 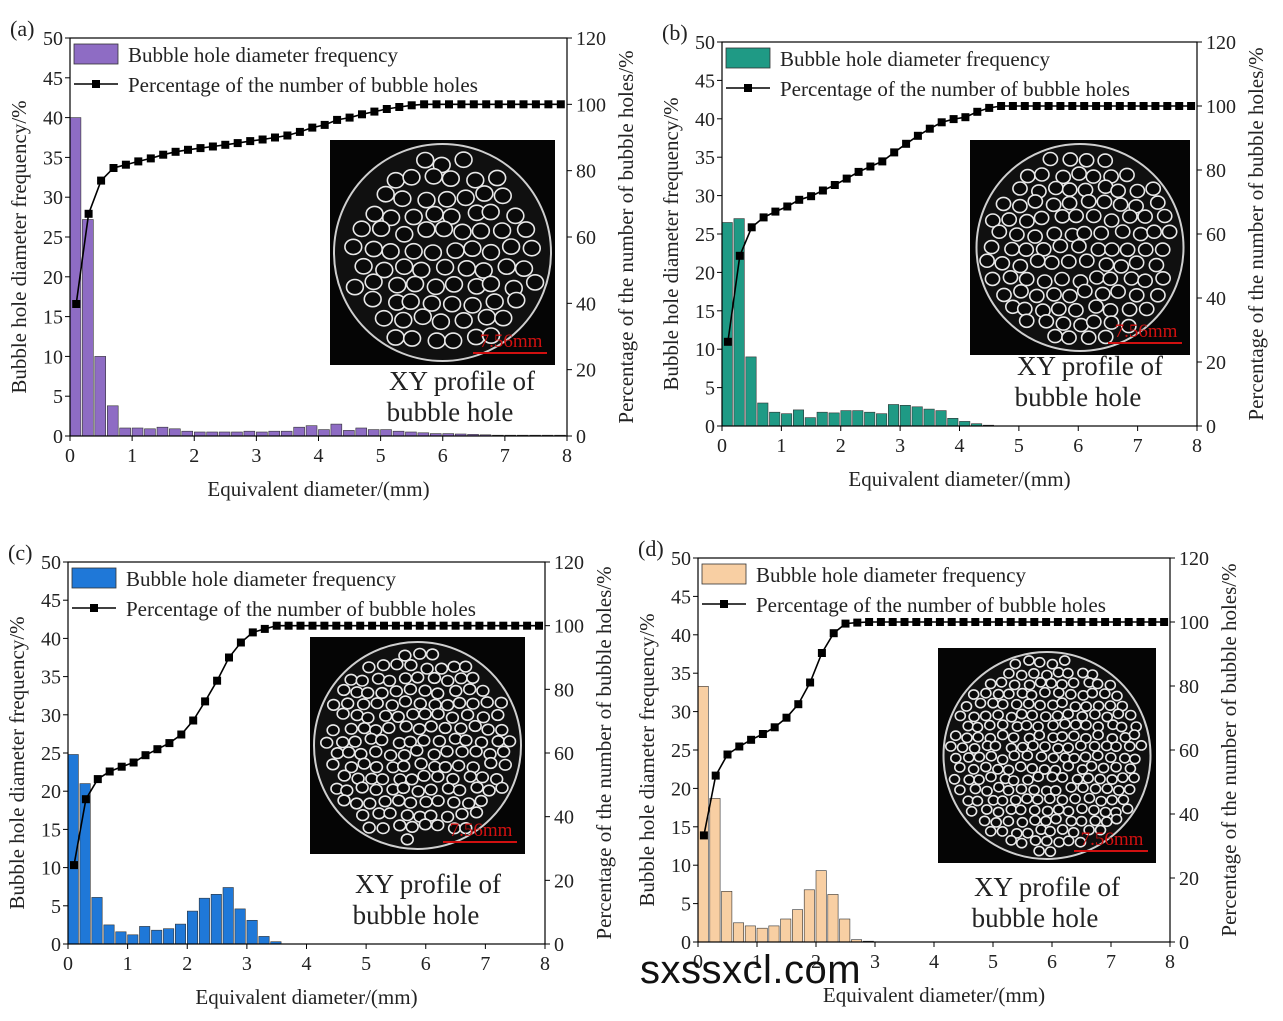 I want to click on y-tick-label: 10, so click(x=705, y=350).